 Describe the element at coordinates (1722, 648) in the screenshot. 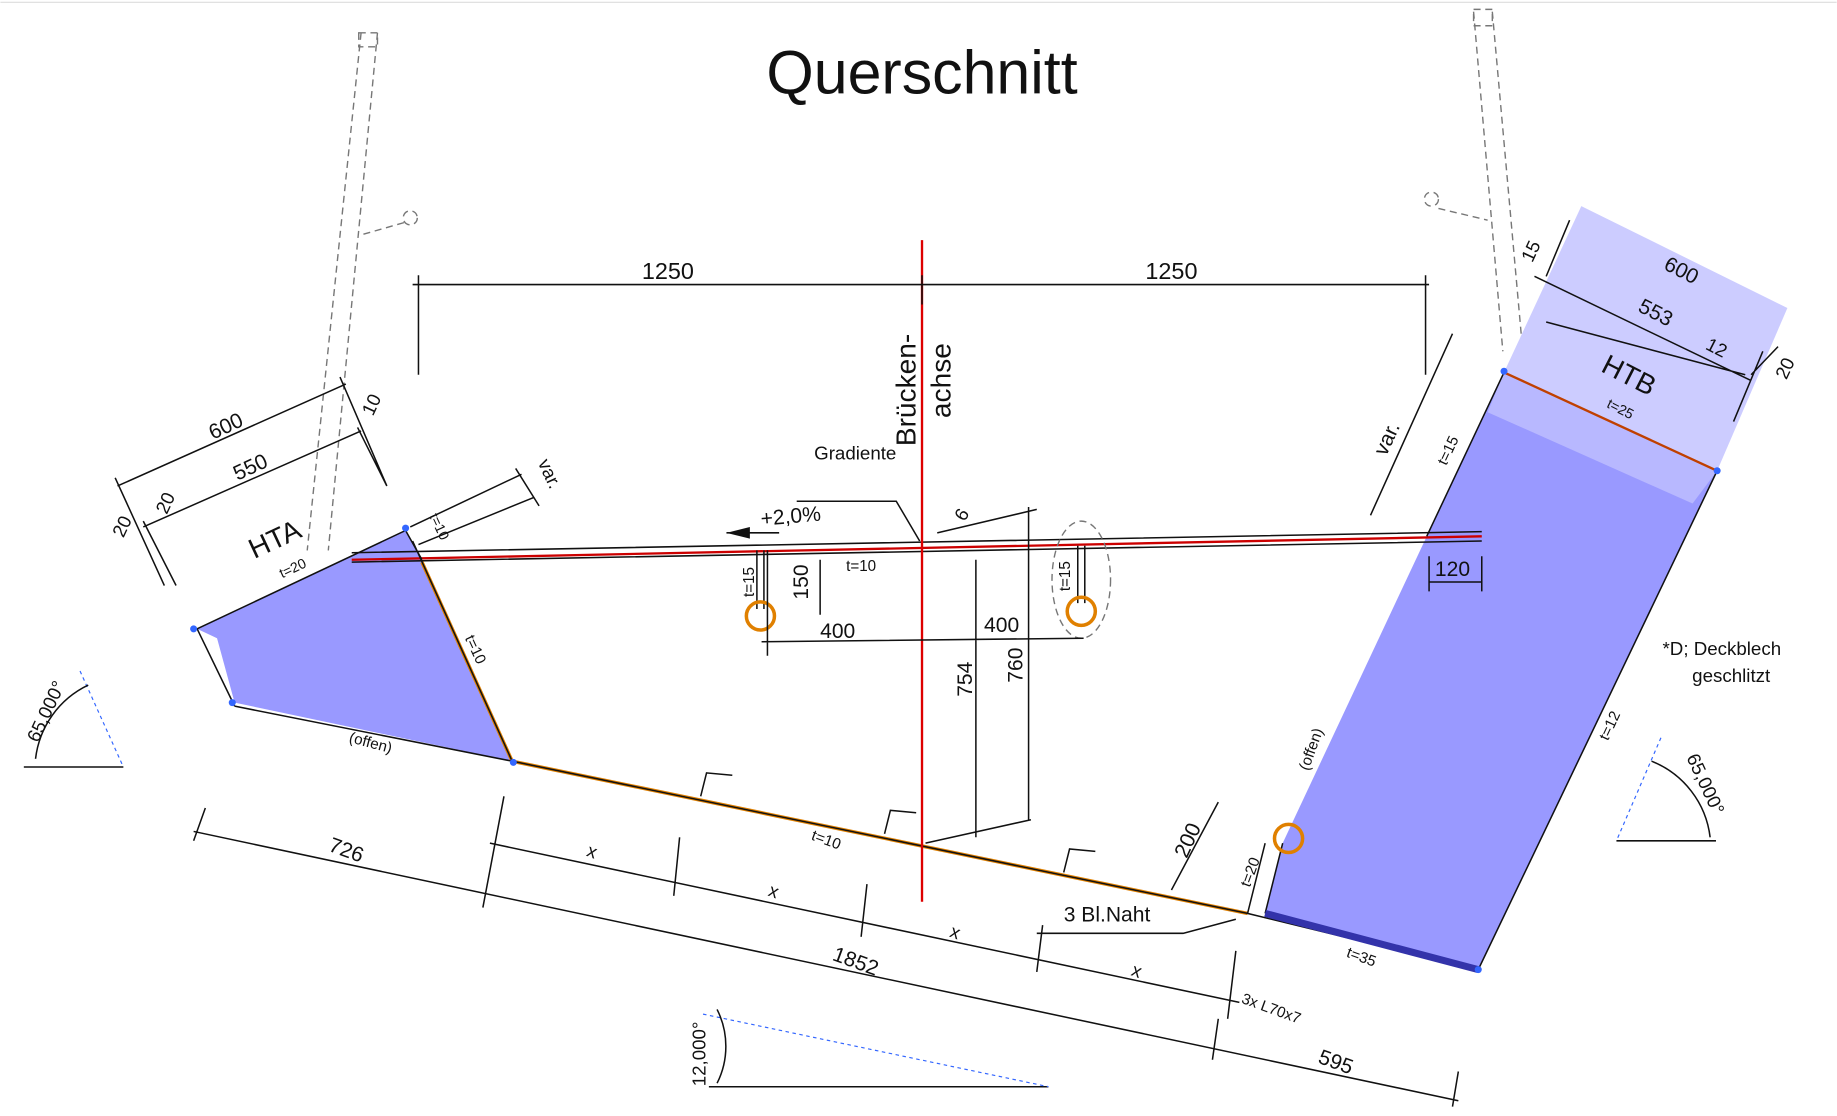

I see `label: *D; Deckblech` at that location.